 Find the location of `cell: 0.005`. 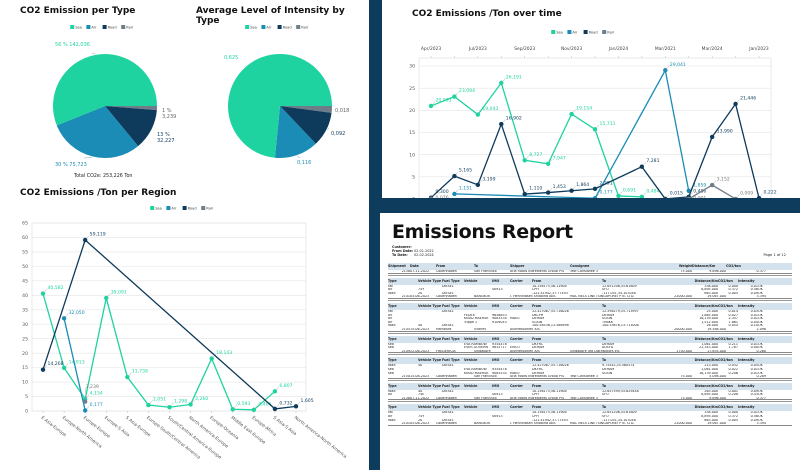

cell: 0.005 is located at coordinates (733, 293).